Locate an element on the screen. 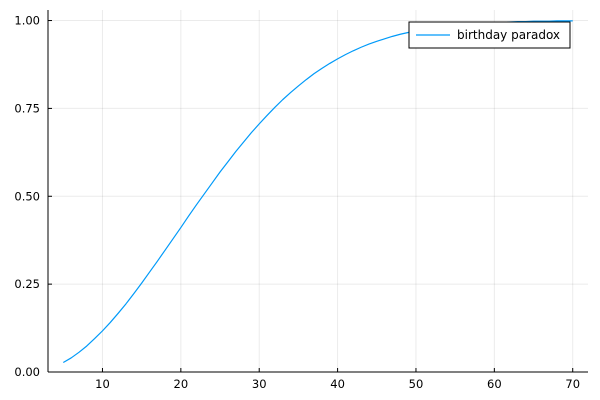 This screenshot has width=600, height=400. x-tick-label: 30 is located at coordinates (259, 384).